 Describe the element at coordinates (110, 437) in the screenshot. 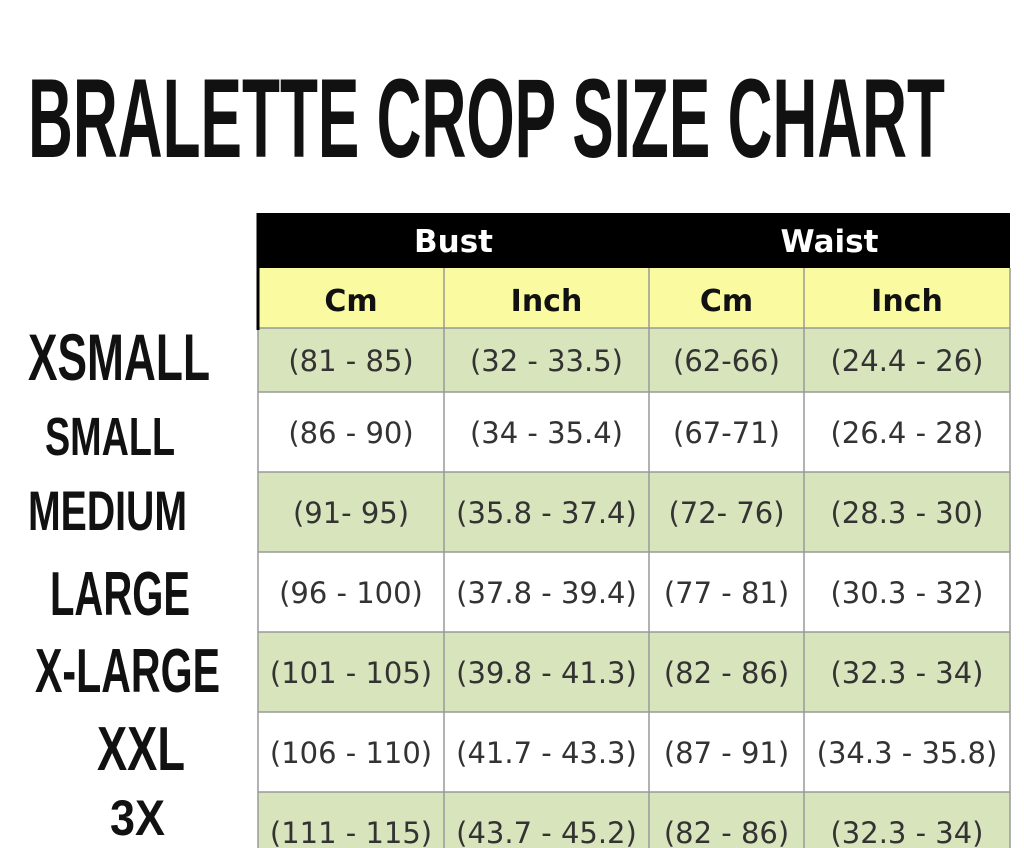

I see `size-label: SMALL` at that location.